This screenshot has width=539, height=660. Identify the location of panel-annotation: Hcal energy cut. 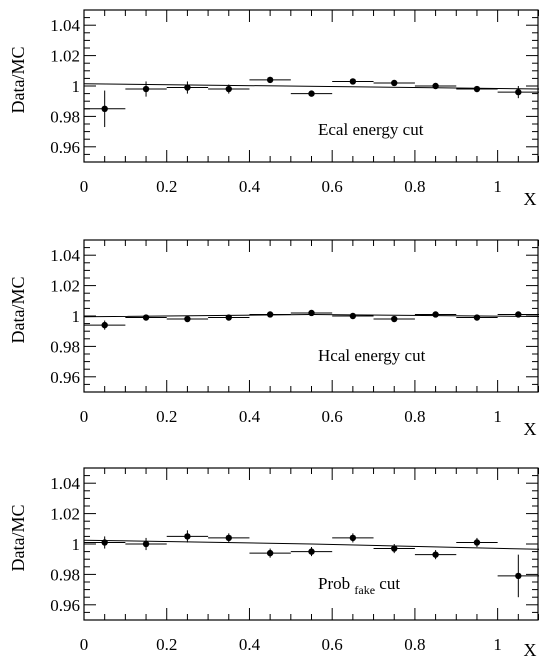
(372, 355).